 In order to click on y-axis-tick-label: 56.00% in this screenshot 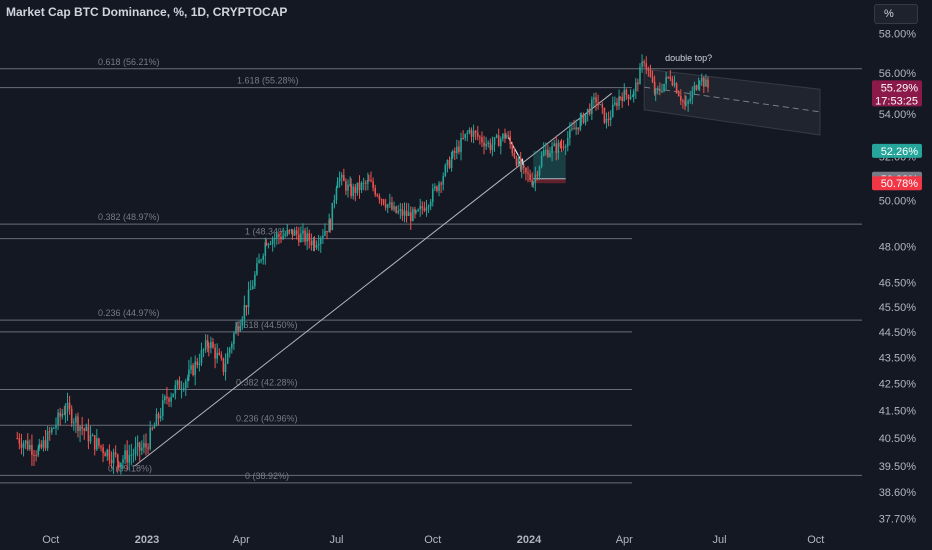, I will do `click(898, 74)`.